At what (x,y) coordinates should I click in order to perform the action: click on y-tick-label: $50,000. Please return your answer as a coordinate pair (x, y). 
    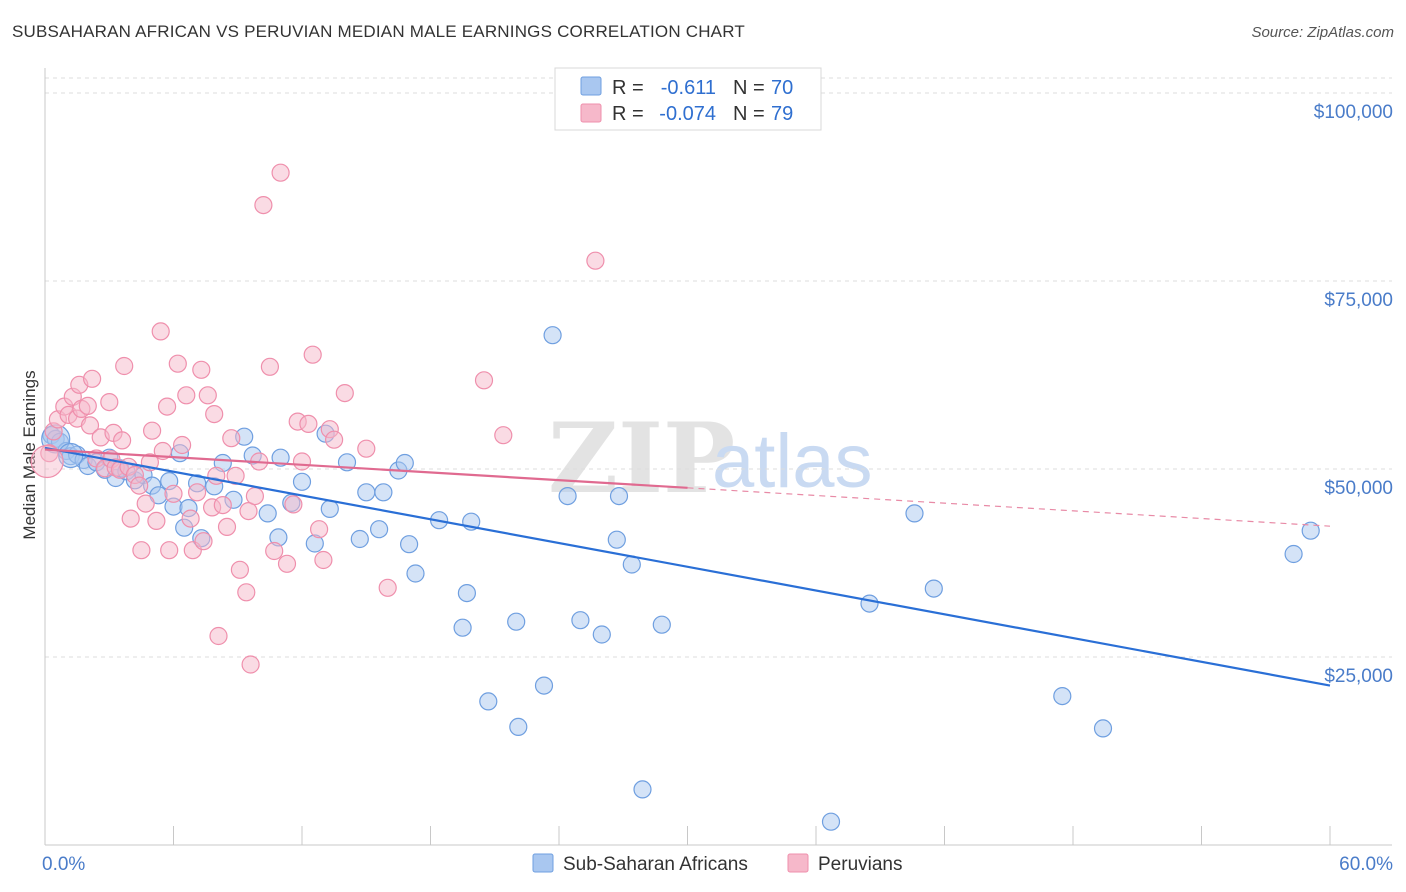
    Looking at the image, I should click on (1358, 488).